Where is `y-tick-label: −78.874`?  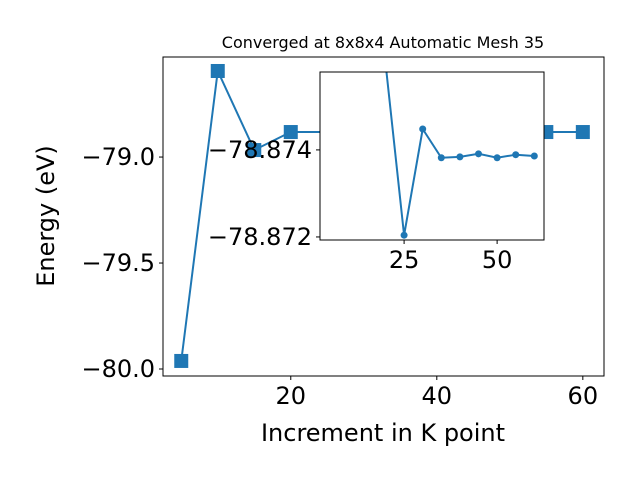 y-tick-label: −78.874 is located at coordinates (260, 150).